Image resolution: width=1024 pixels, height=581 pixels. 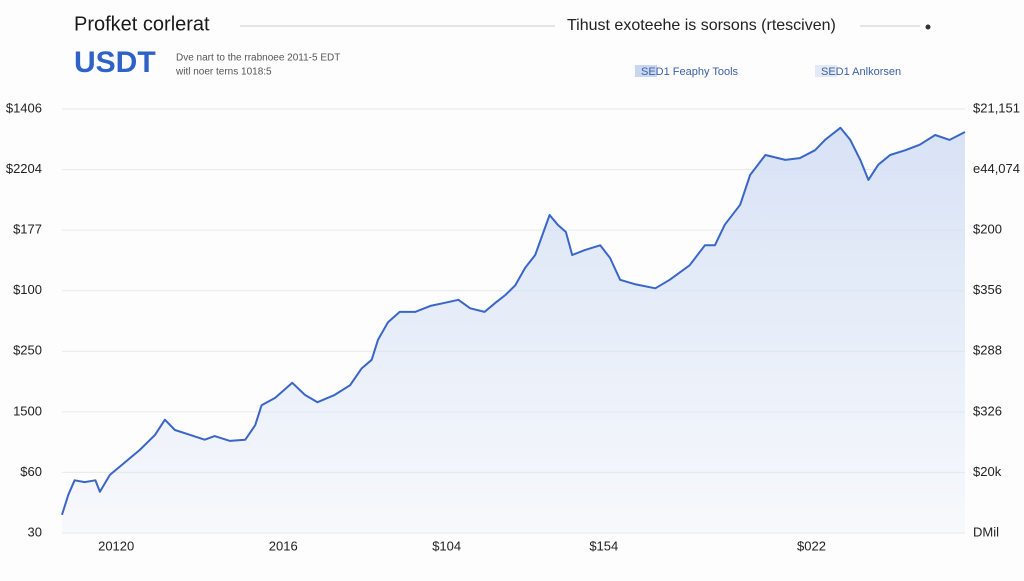 What do you see at coordinates (987, 471) in the screenshot?
I see `y2-tick-label: $20k` at bounding box center [987, 471].